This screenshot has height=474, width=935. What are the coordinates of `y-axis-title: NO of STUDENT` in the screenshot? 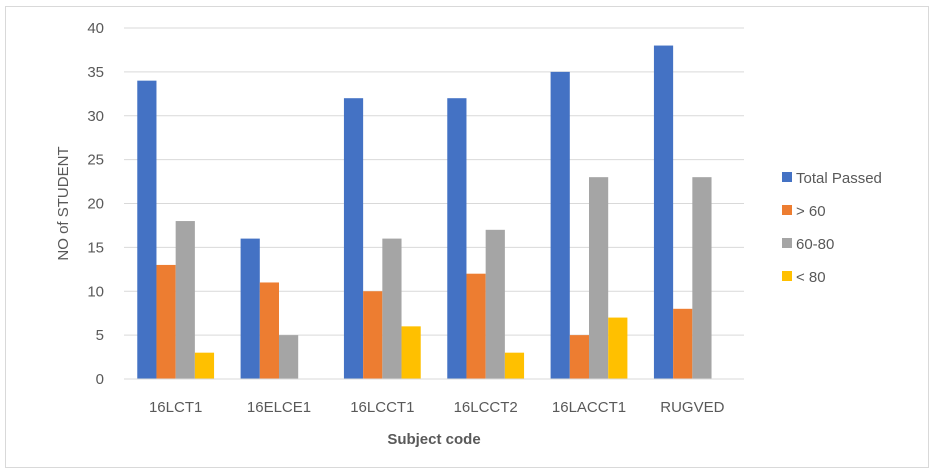 It's located at (63, 203).